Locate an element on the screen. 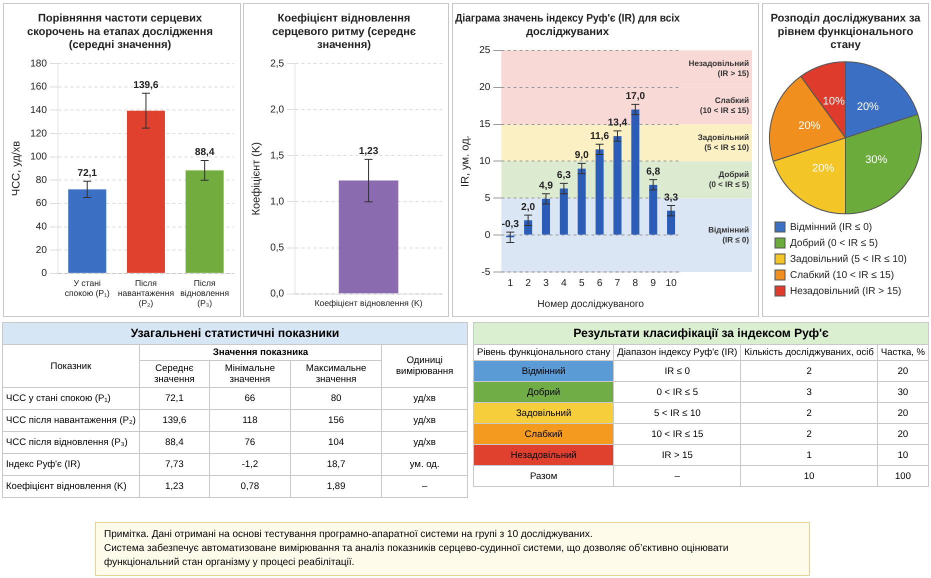 Image resolution: width=931 pixels, height=578 pixels. category-label: Середнє значення is located at coordinates (174, 374).